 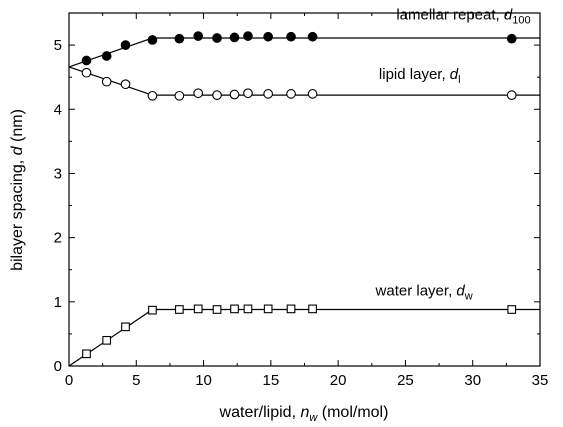 What do you see at coordinates (420, 76) in the screenshot?
I see `annotation-lipid: lipid layer, dl` at bounding box center [420, 76].